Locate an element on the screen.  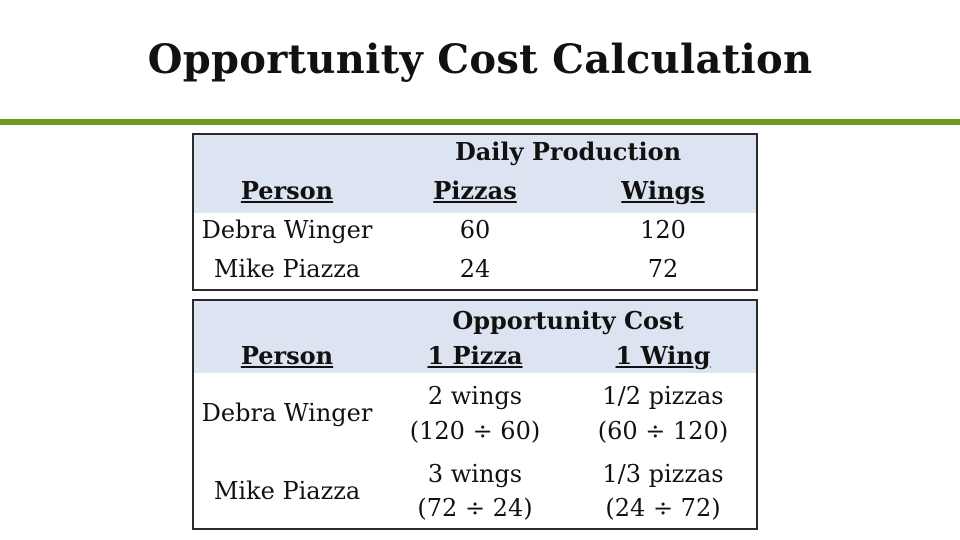
cost-col-wing: 1 Wing is located at coordinates (663, 355).